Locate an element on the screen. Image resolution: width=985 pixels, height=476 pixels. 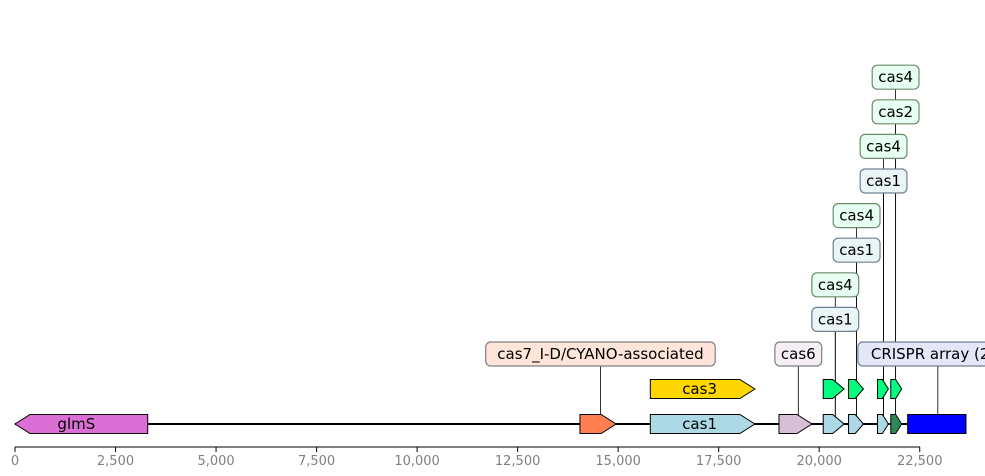
feature-cas1 is located at coordinates (702, 424).